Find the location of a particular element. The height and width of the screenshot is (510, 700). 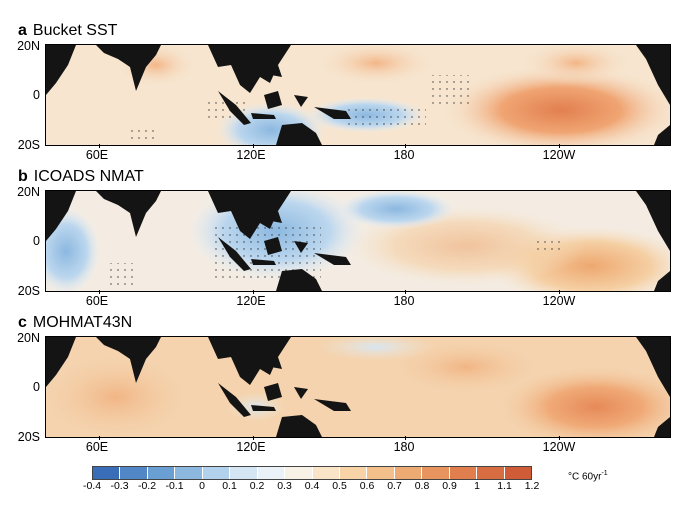

panel-c-letter: c is located at coordinates (22, 322).